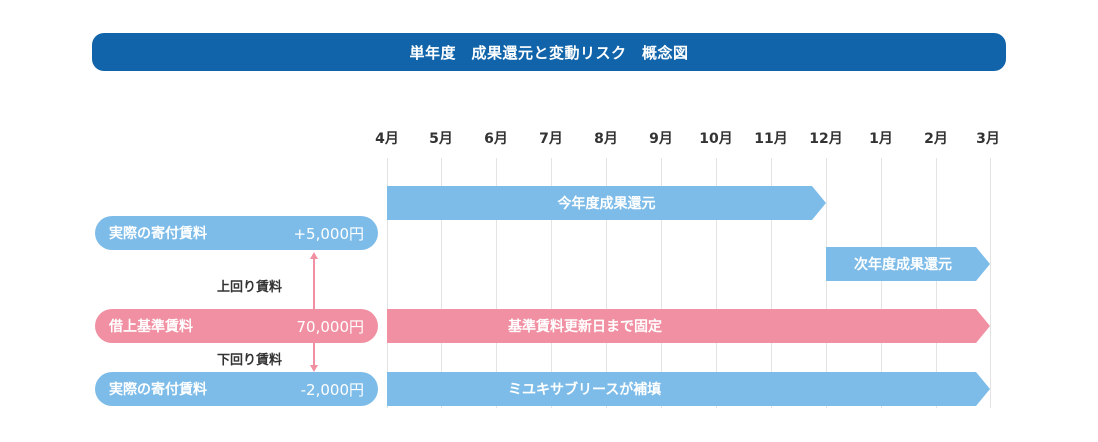  I want to click on month-label: 12月, so click(826, 139).